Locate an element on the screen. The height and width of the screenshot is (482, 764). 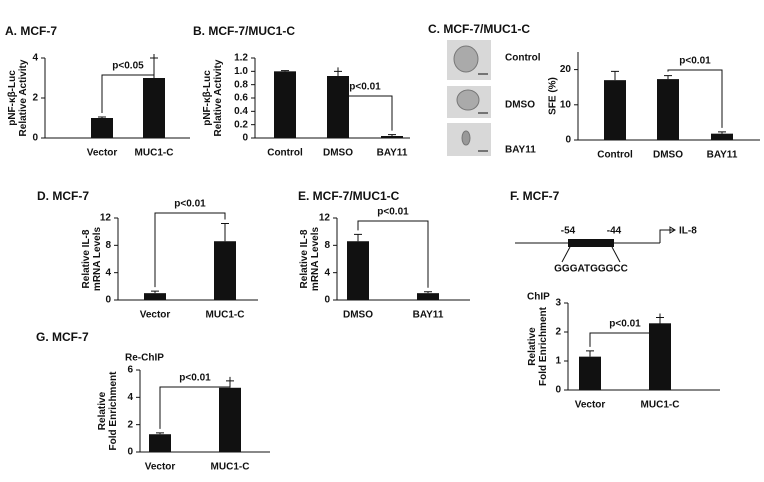
y-tick-label: 1 is located at coordinates (558, 361).